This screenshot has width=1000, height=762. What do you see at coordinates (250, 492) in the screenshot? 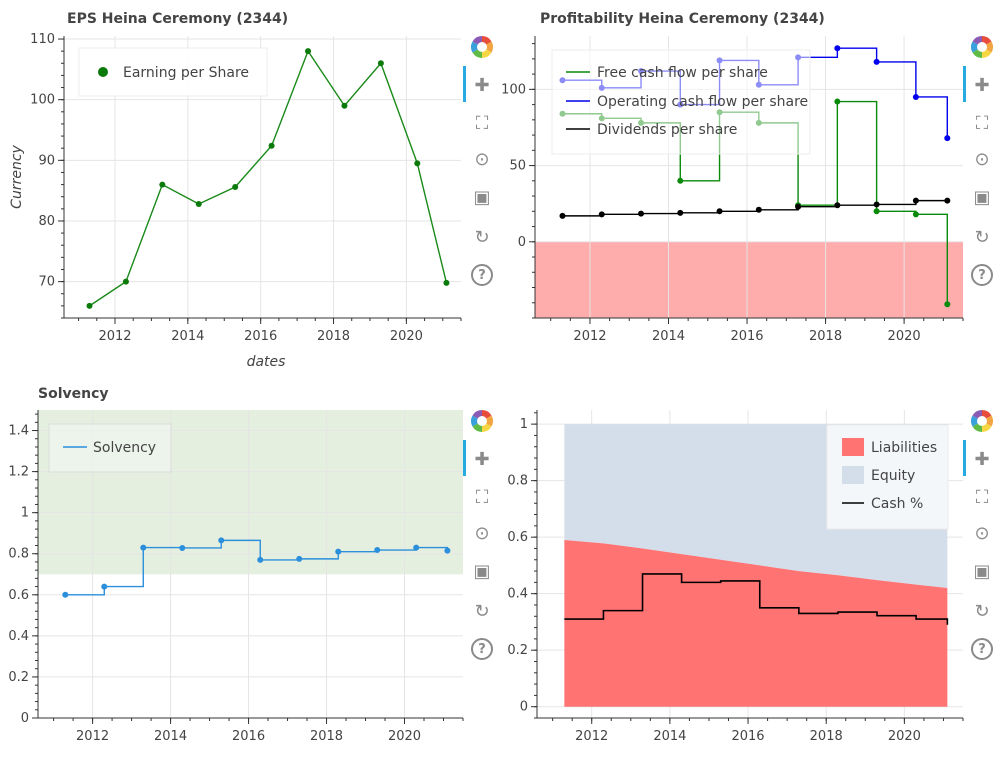
I see `solvency-safe-band` at bounding box center [250, 492].